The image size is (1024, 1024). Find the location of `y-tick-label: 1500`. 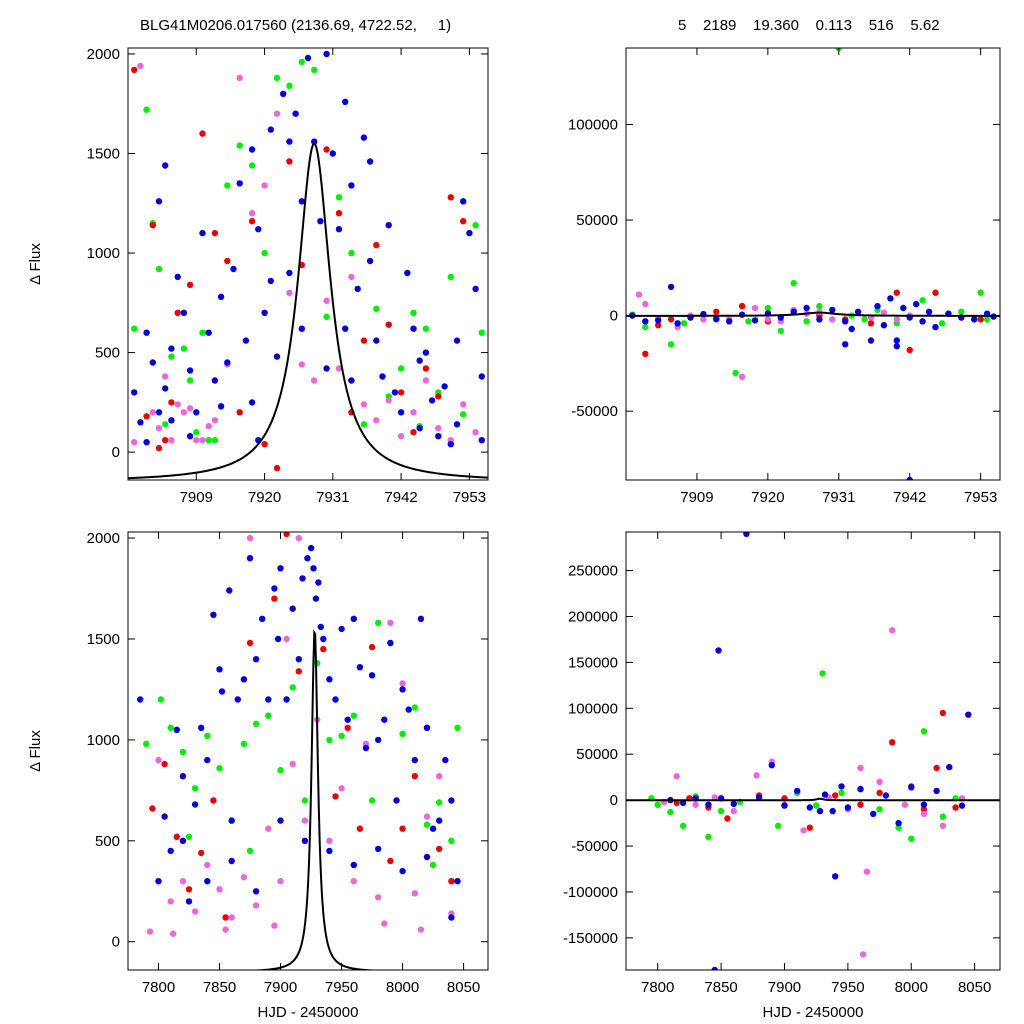

y-tick-label: 1500 is located at coordinates (103, 639).